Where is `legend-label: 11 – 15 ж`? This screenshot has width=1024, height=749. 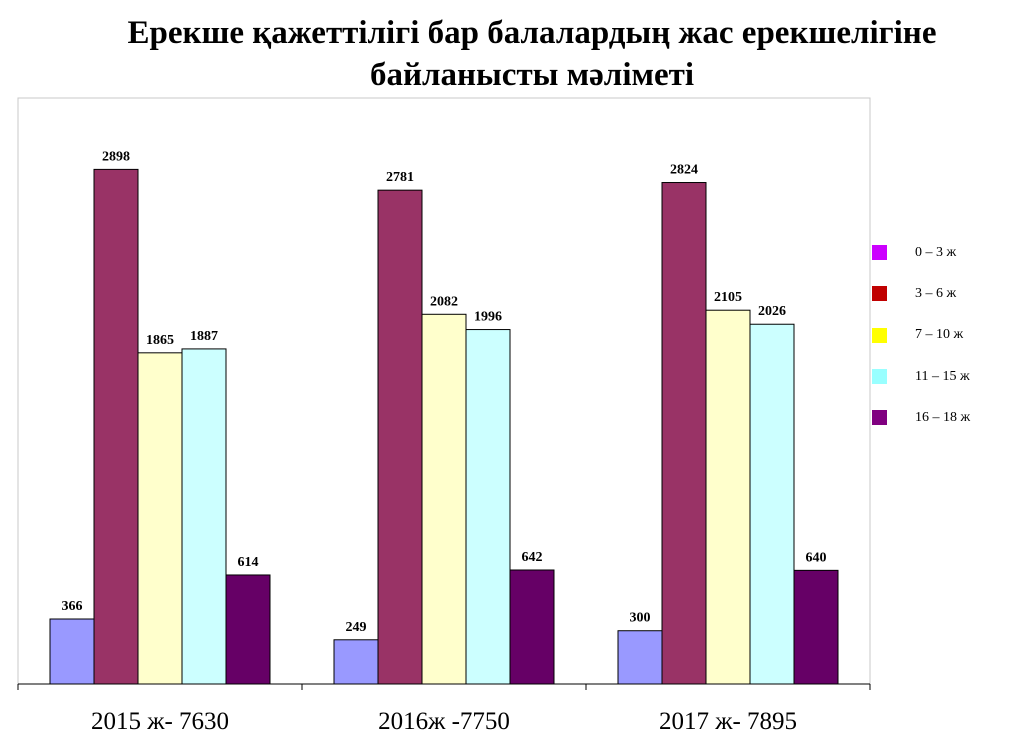 legend-label: 11 – 15 ж is located at coordinates (942, 376).